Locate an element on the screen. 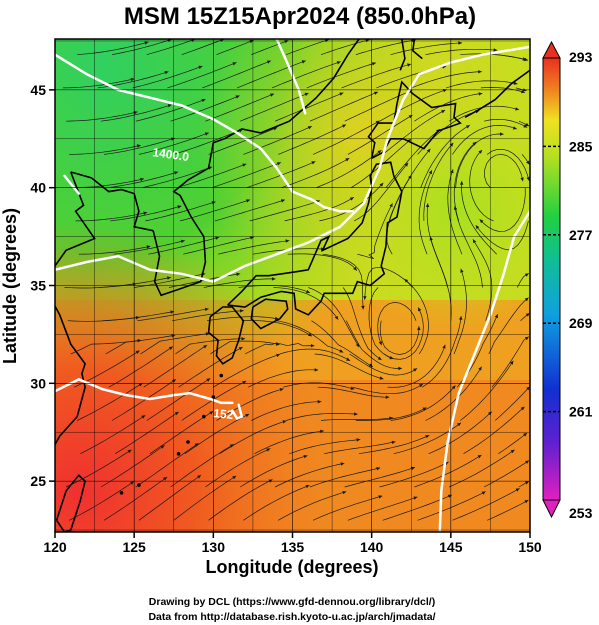 The image size is (599, 625). contour-label: 1400.0 is located at coordinates (171, 154).